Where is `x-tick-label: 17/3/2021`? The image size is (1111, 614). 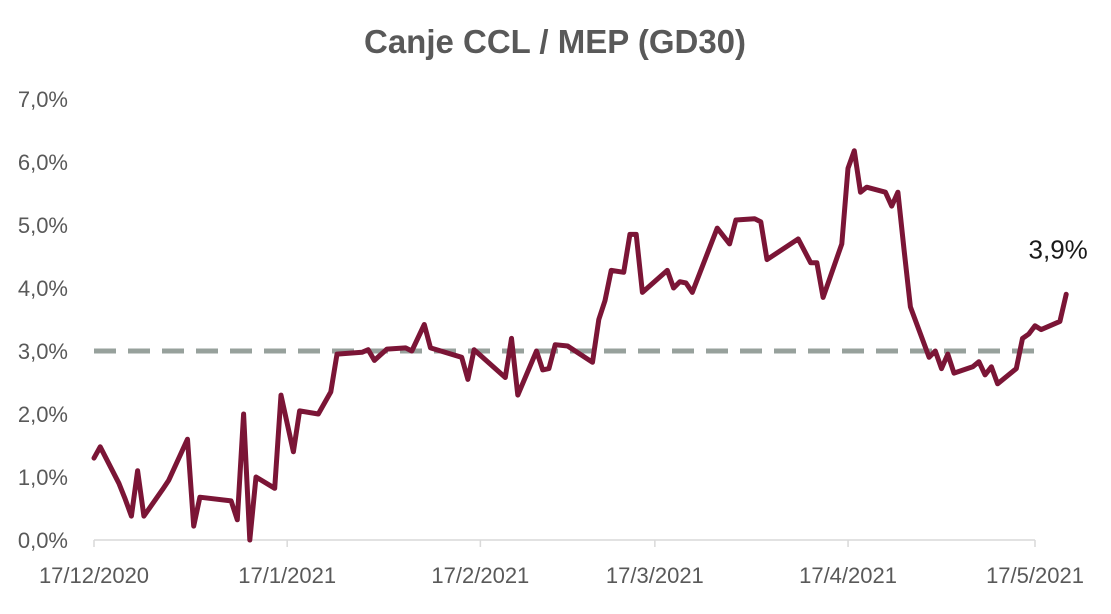 x-tick-label: 17/3/2021 is located at coordinates (655, 575).